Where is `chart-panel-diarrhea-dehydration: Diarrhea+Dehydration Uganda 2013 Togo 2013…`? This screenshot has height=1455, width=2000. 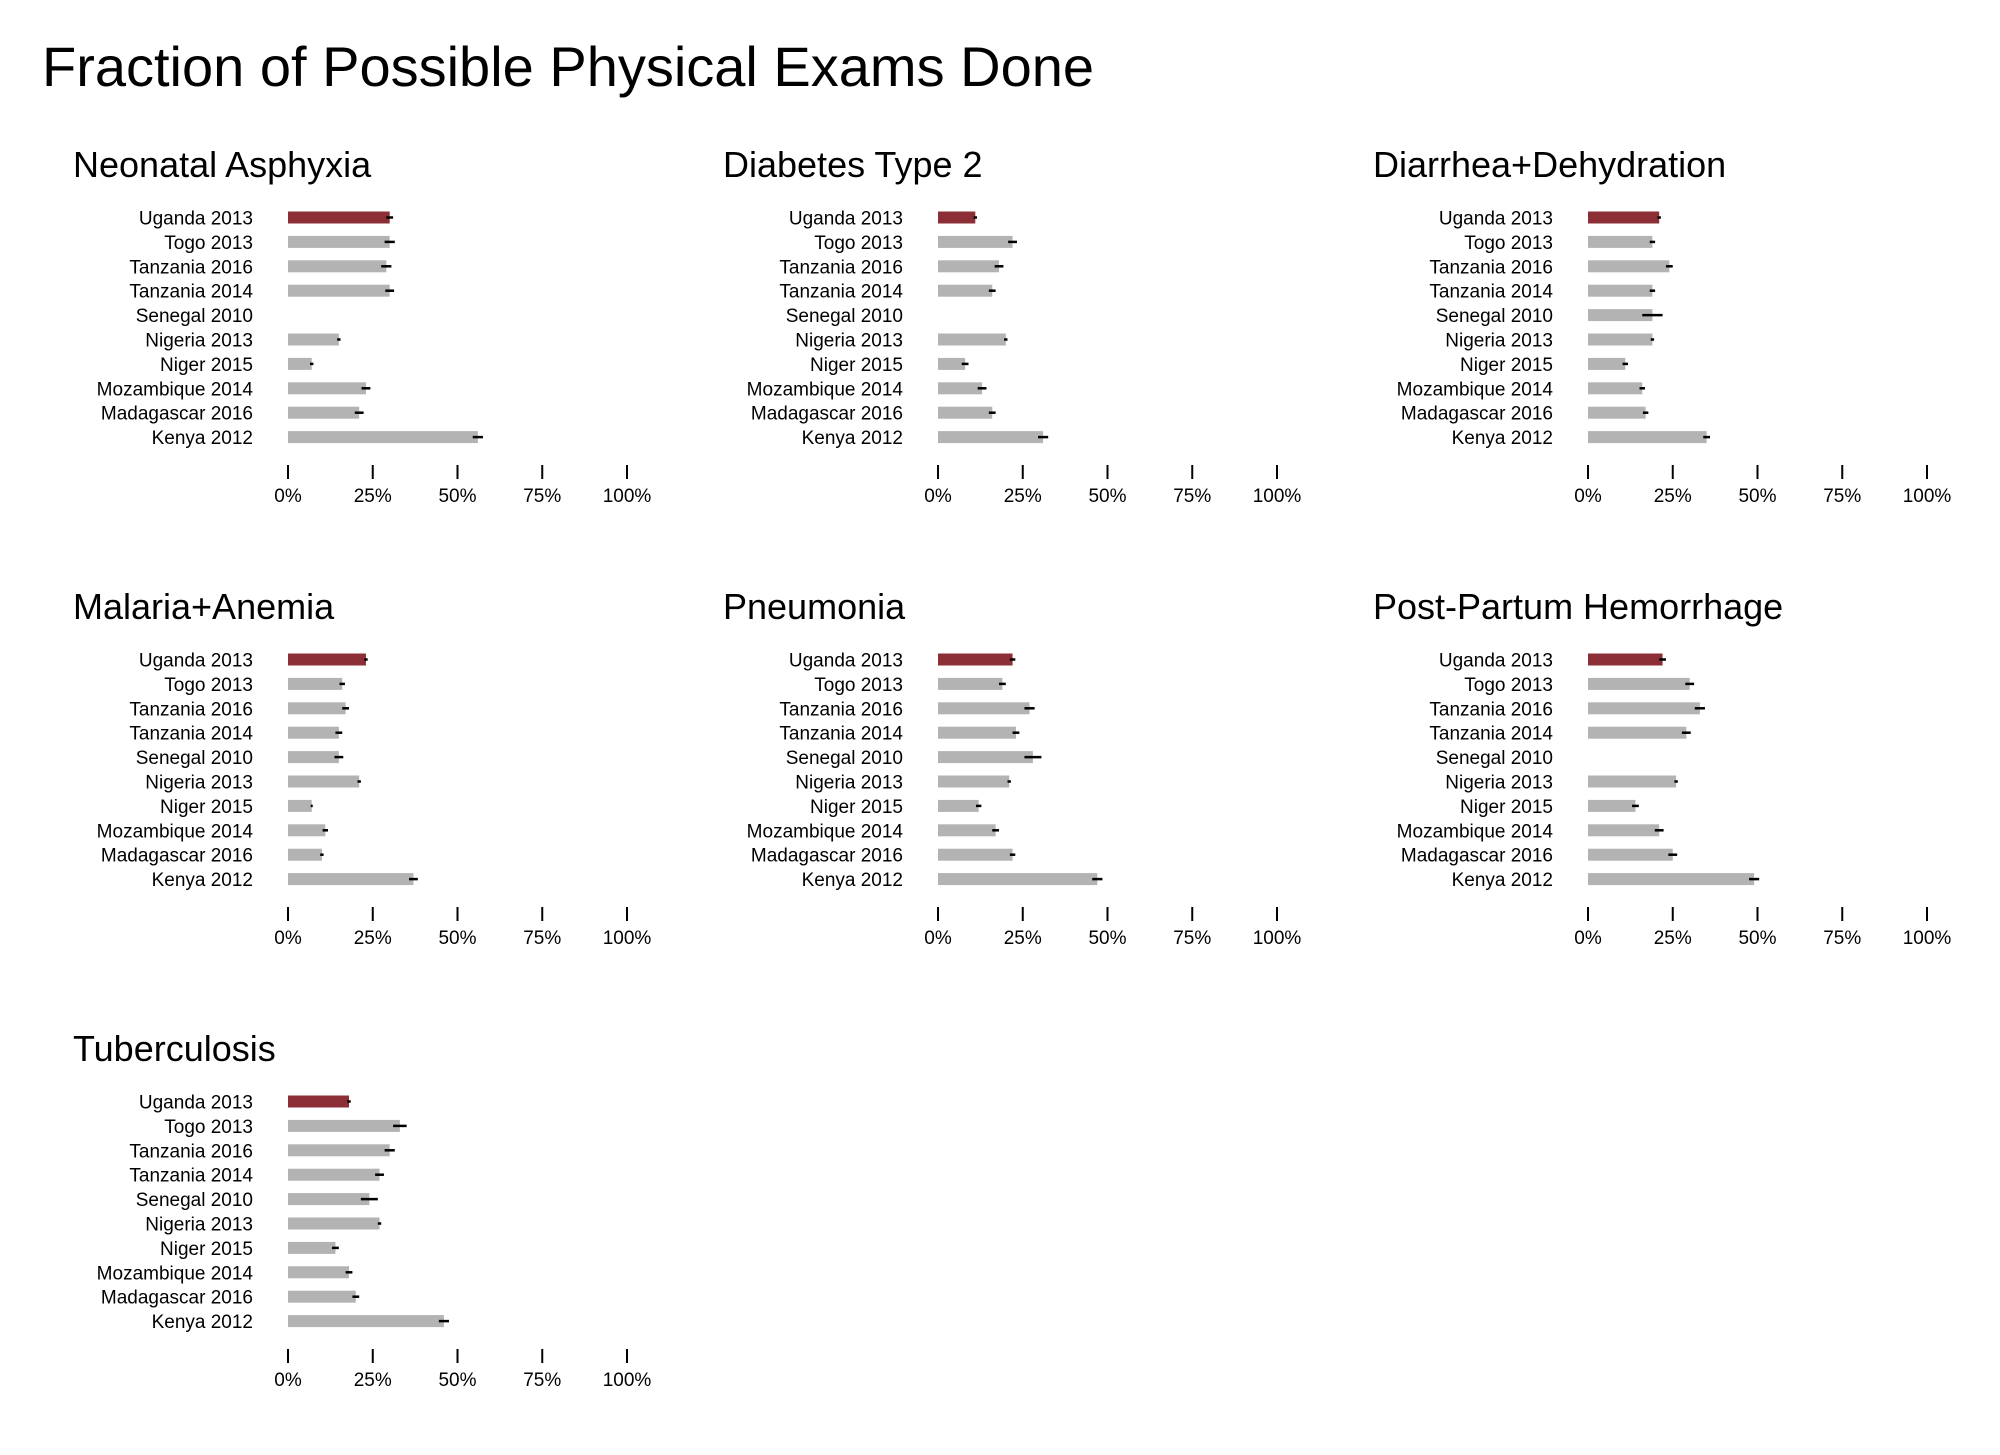 chart-panel-diarrhea-dehydration: Diarrhea+Dehydration Uganda 2013 Togo 2013… is located at coordinates (1662, 325).